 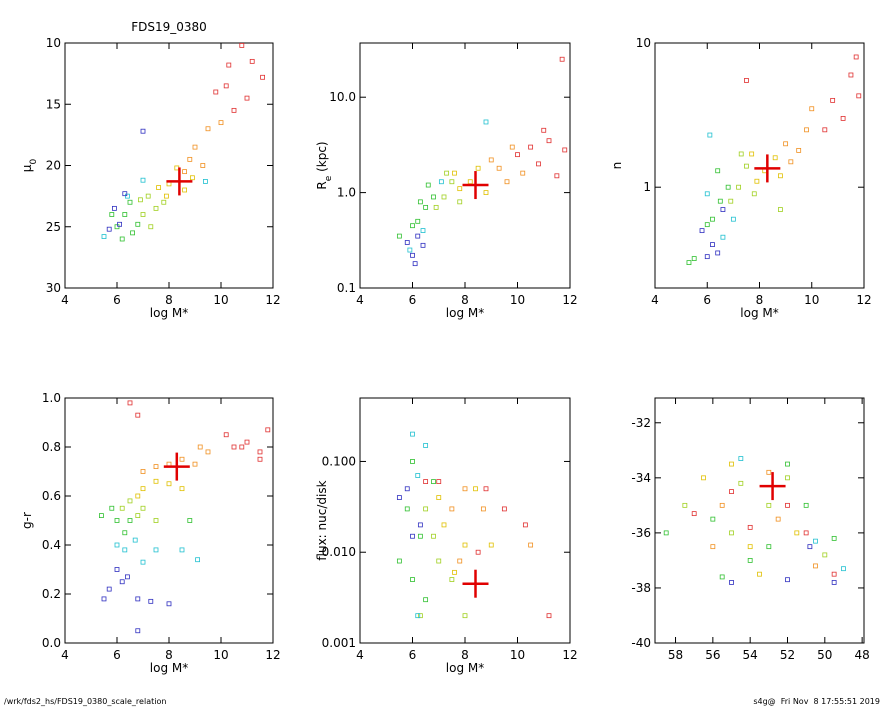 What do you see at coordinates (53, 104) in the screenshot?
I see `y-tick-label: 15` at bounding box center [53, 104].